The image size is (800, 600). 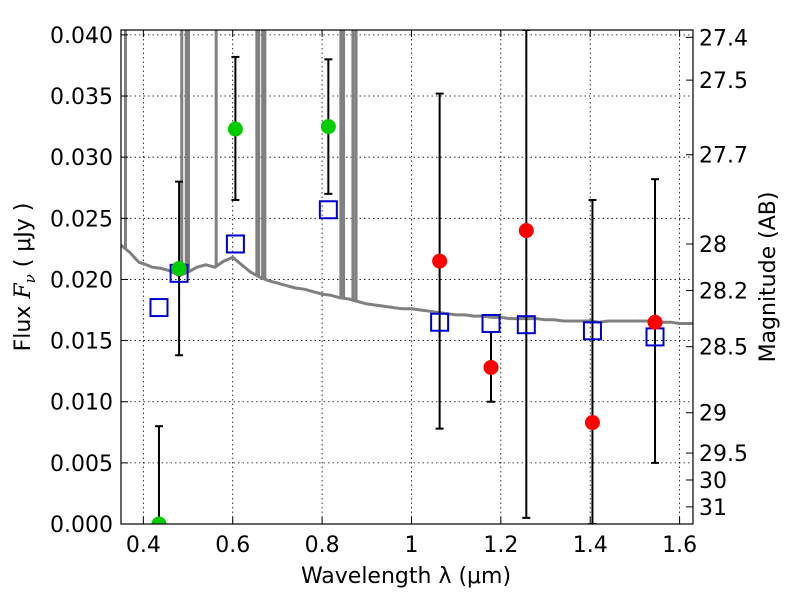 What do you see at coordinates (723, 454) in the screenshot?
I see `mag-tick-label: 29.5` at bounding box center [723, 454].